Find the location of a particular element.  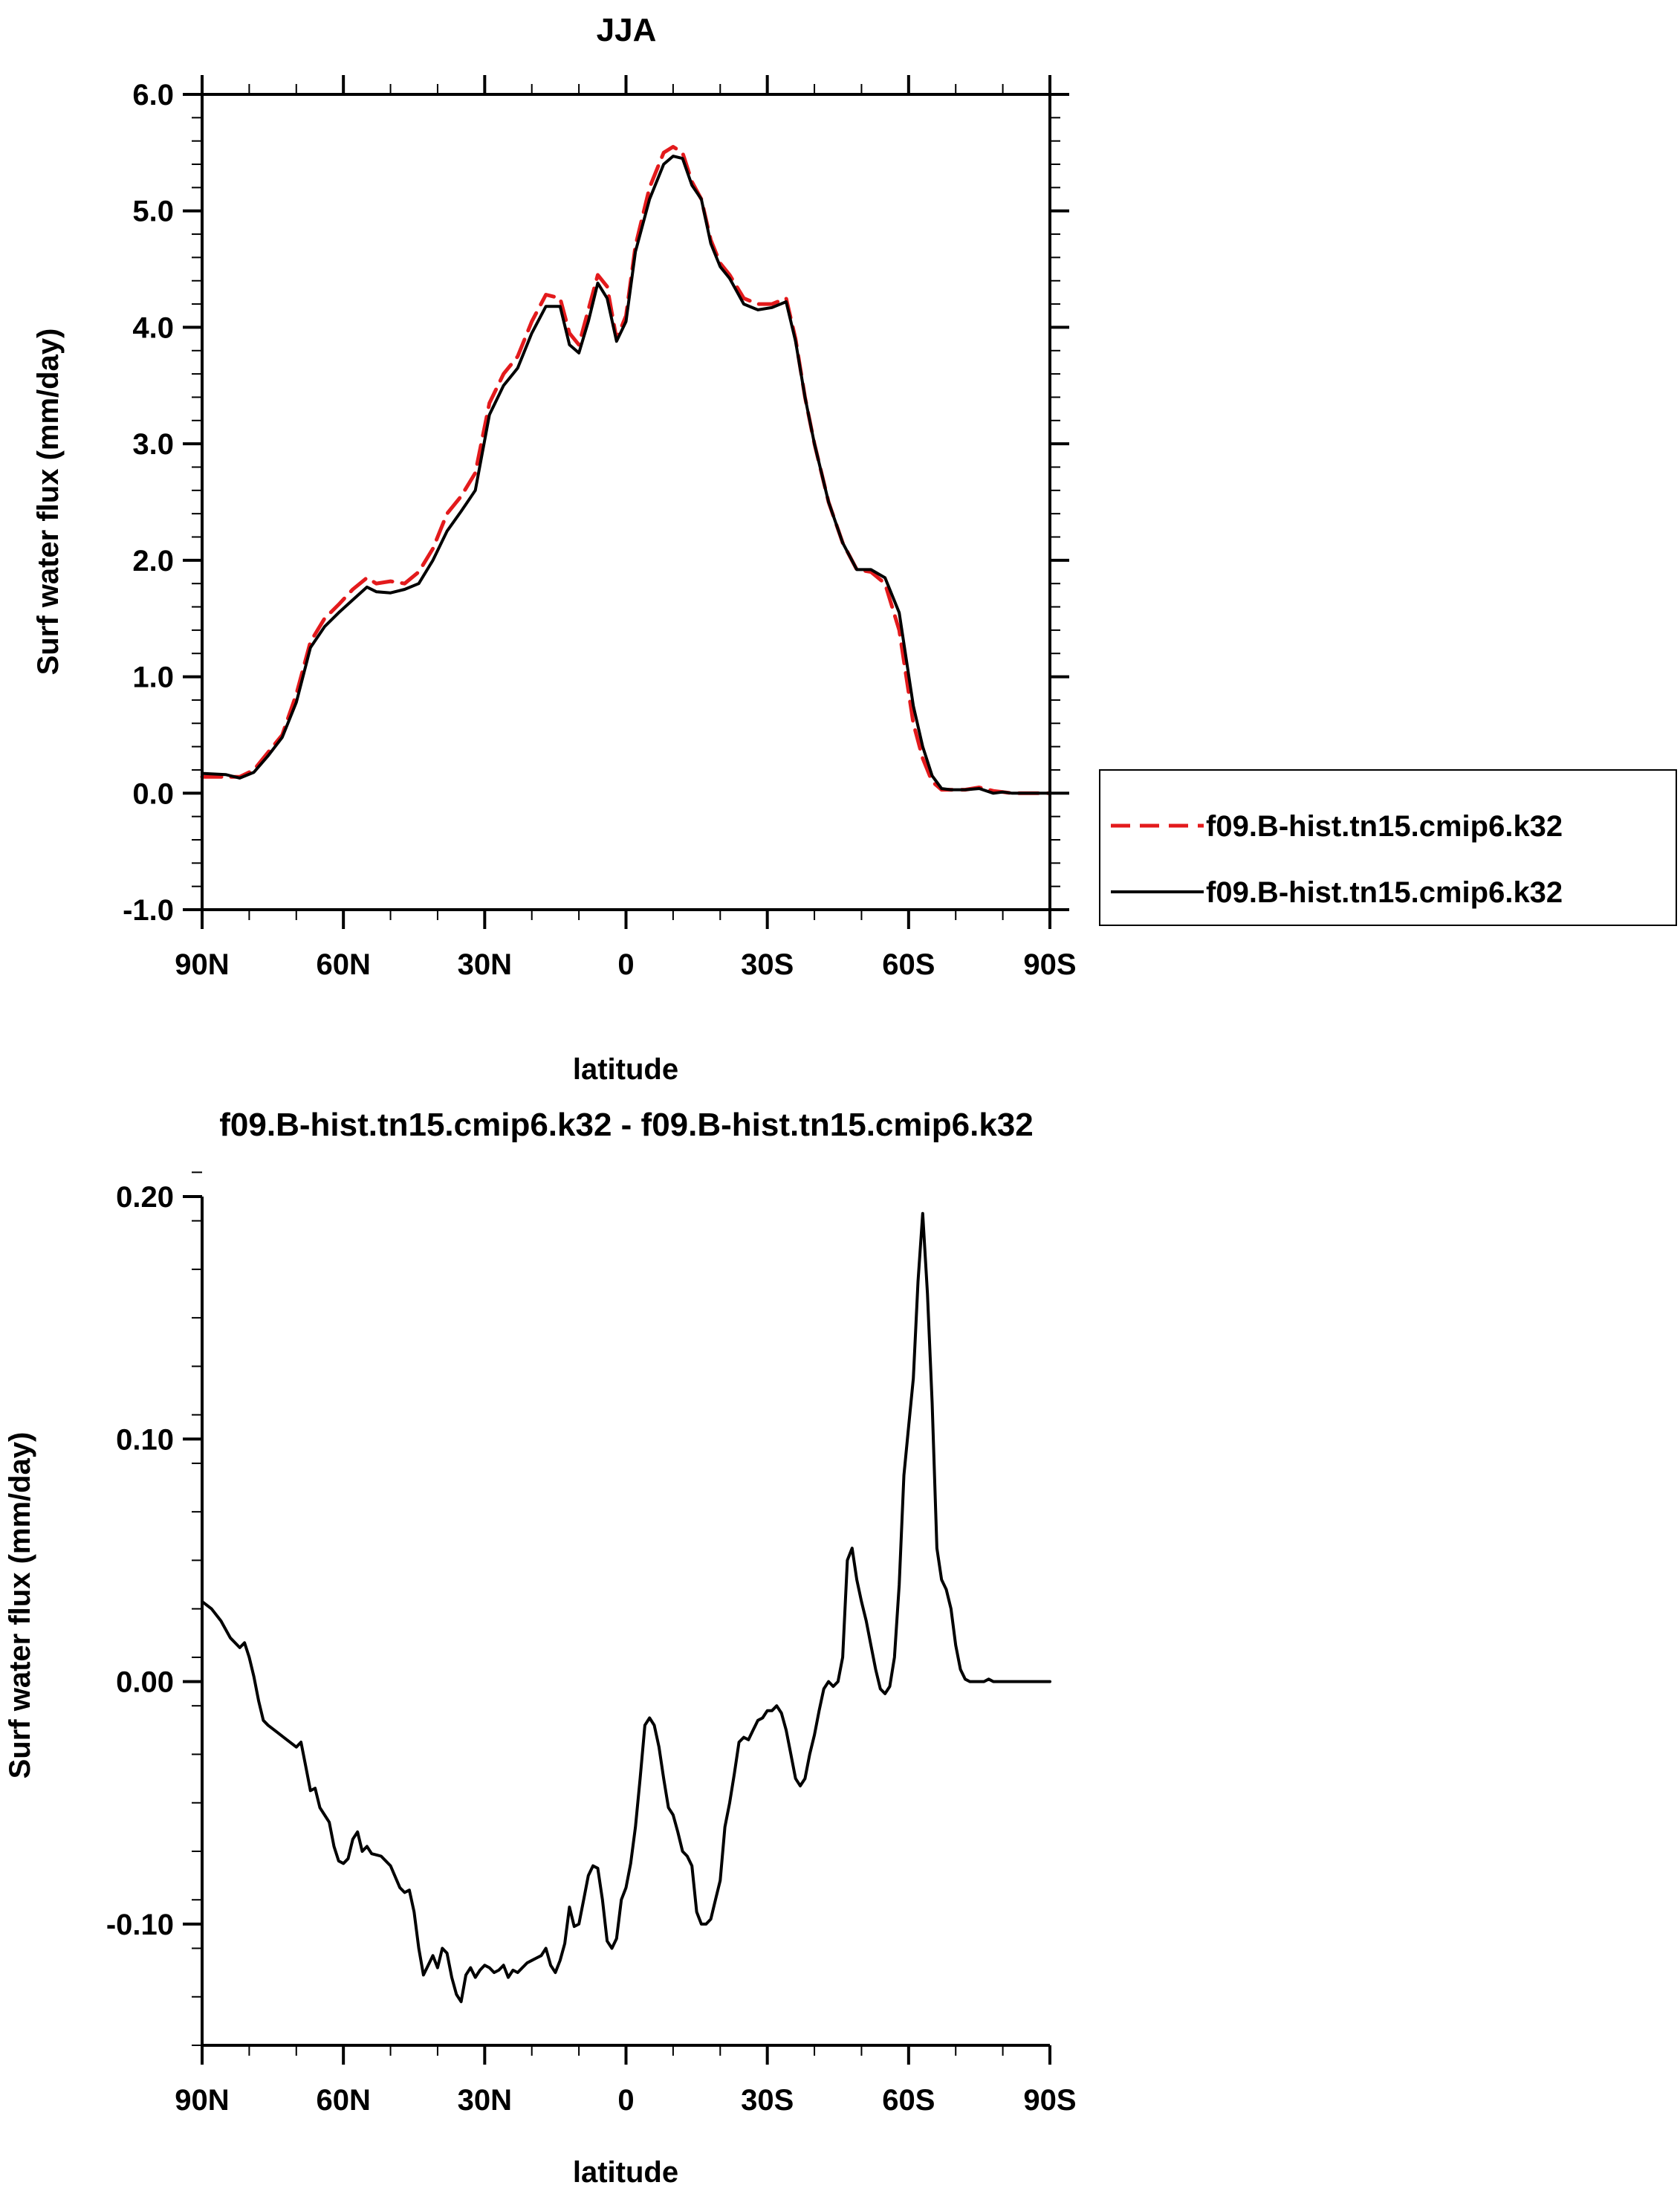

bottom-ylabel: Surf water flux (mm/day) is located at coordinates (20, 1605).